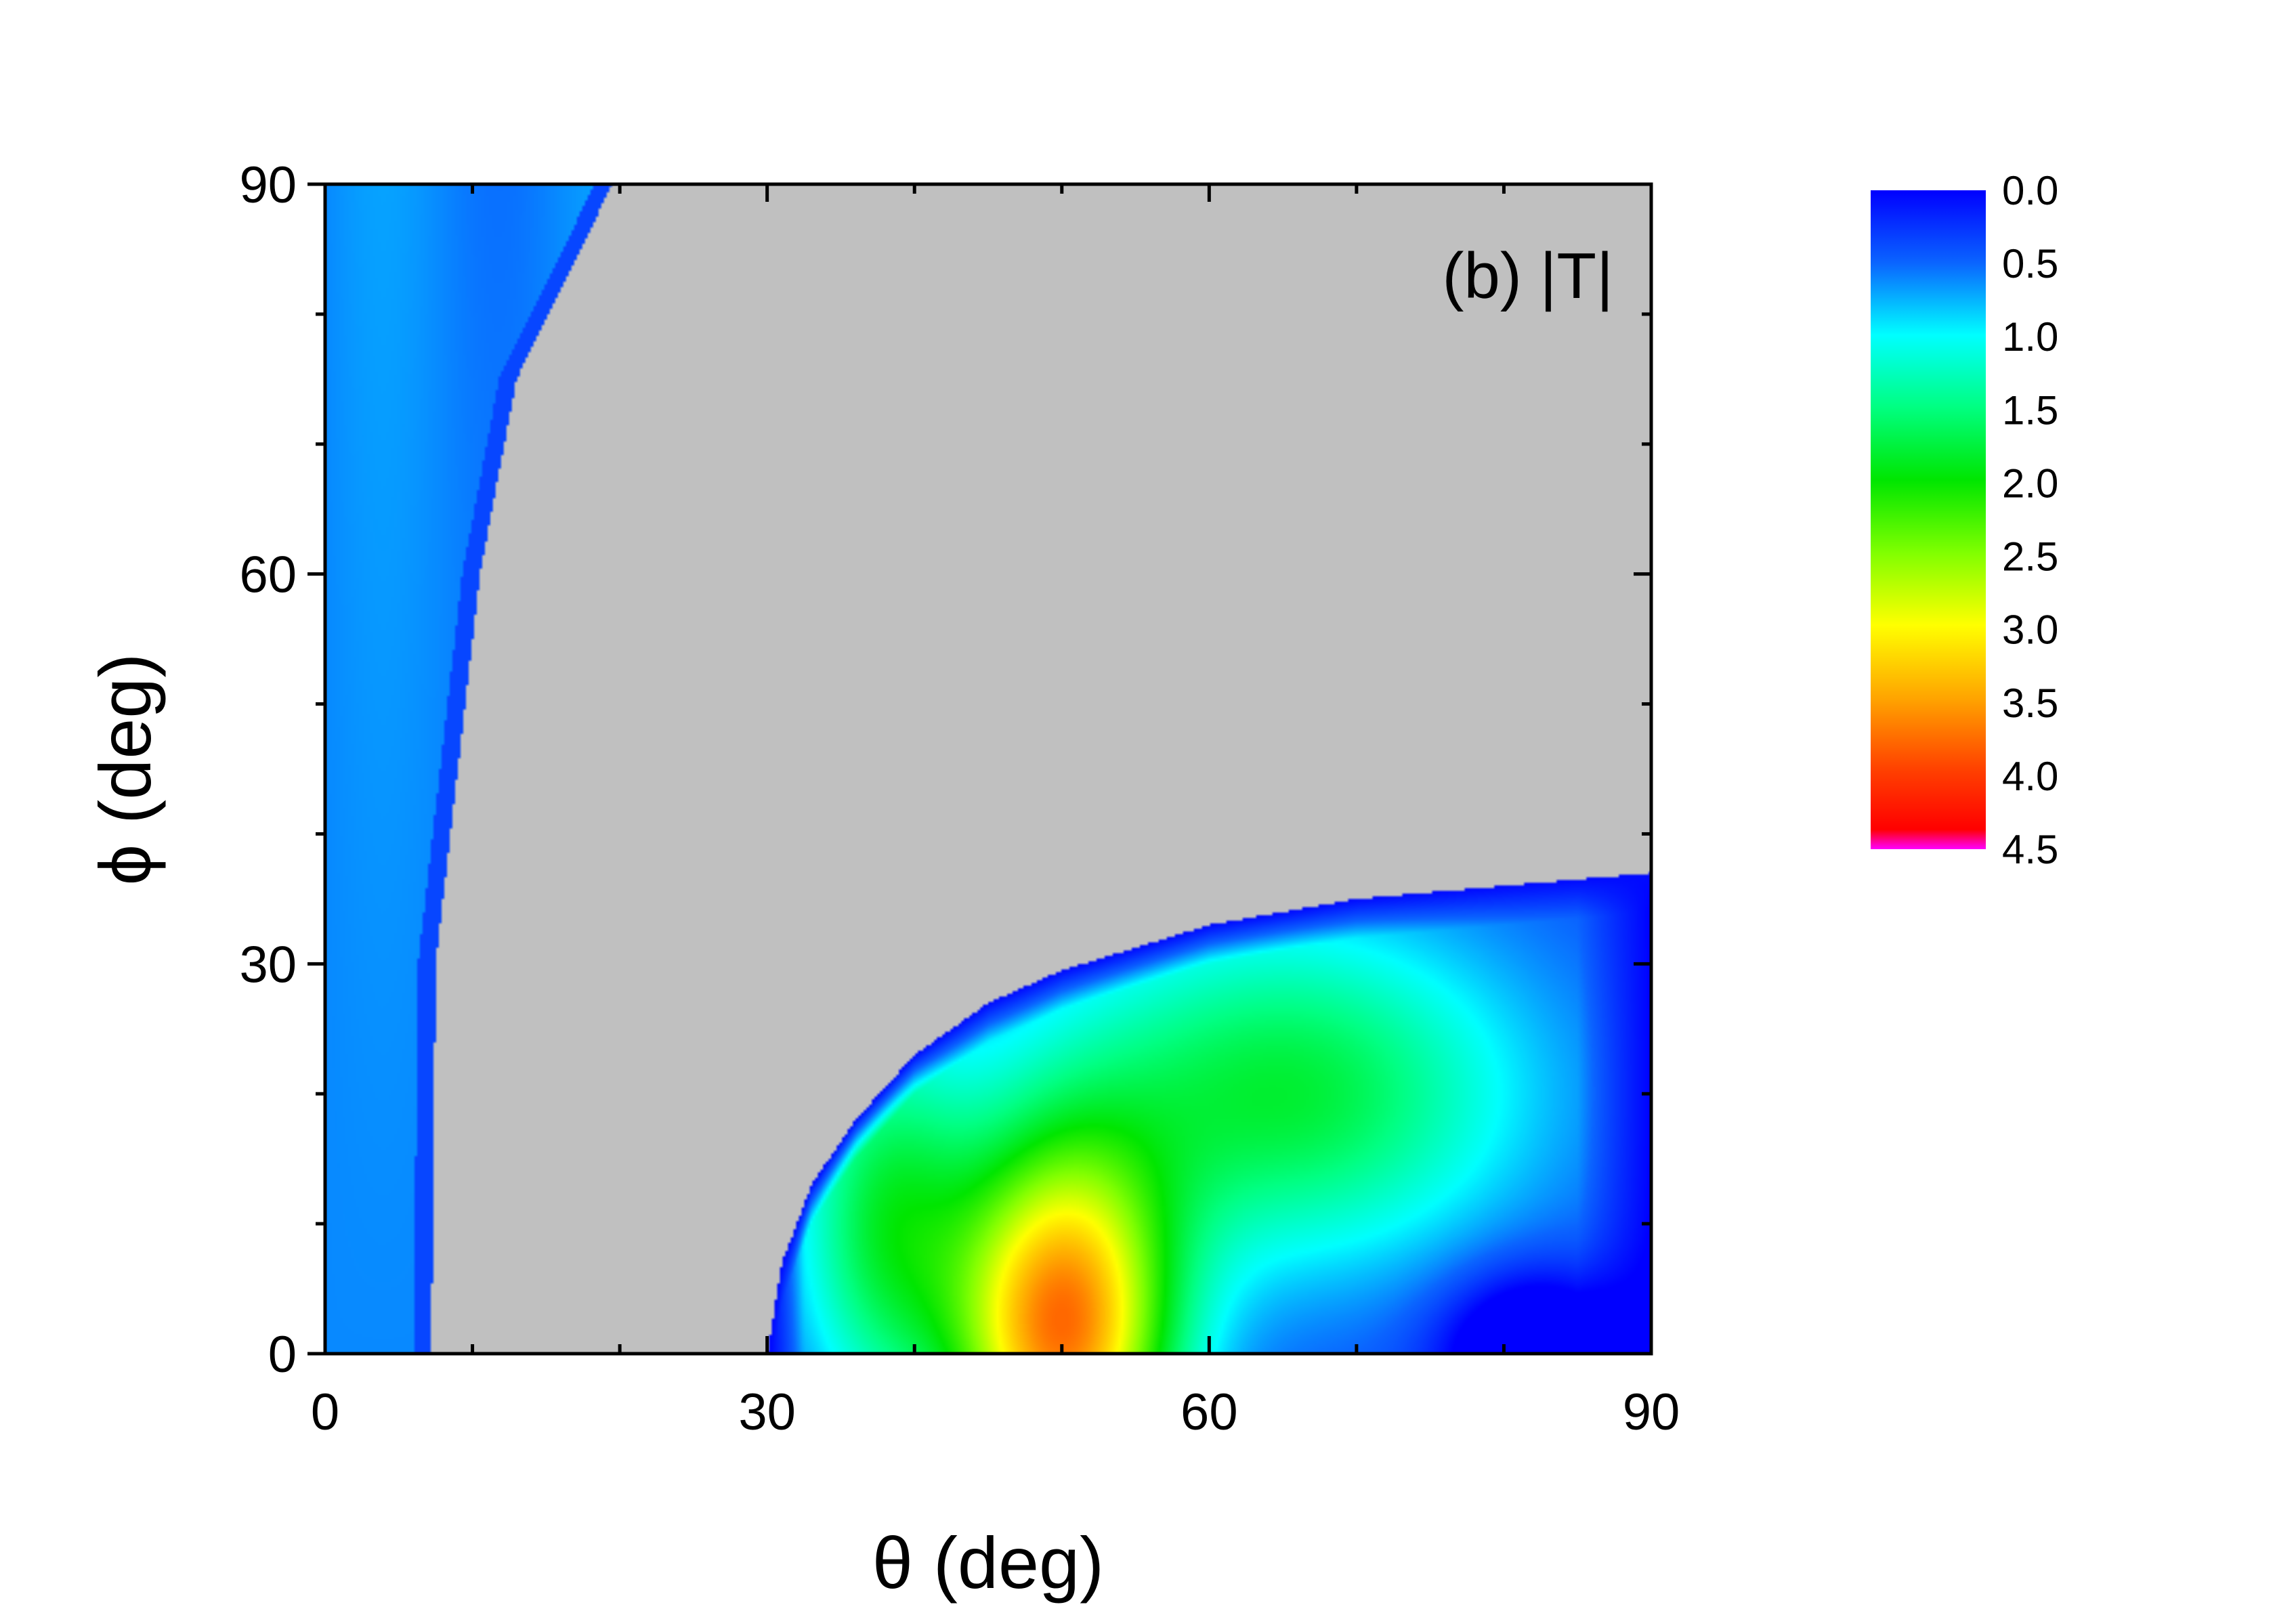 The height and width of the screenshot is (1611, 2296). What do you see at coordinates (2030, 703) in the screenshot?
I see `colorbar-label: 3.5` at bounding box center [2030, 703].